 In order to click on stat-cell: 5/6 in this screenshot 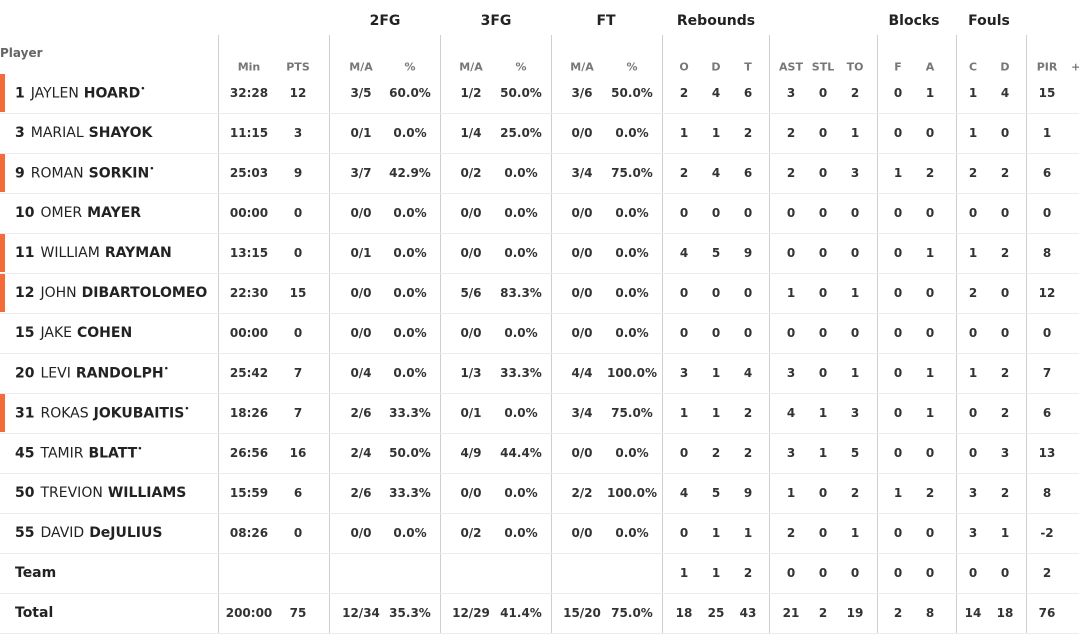, I will do `click(471, 293)`.